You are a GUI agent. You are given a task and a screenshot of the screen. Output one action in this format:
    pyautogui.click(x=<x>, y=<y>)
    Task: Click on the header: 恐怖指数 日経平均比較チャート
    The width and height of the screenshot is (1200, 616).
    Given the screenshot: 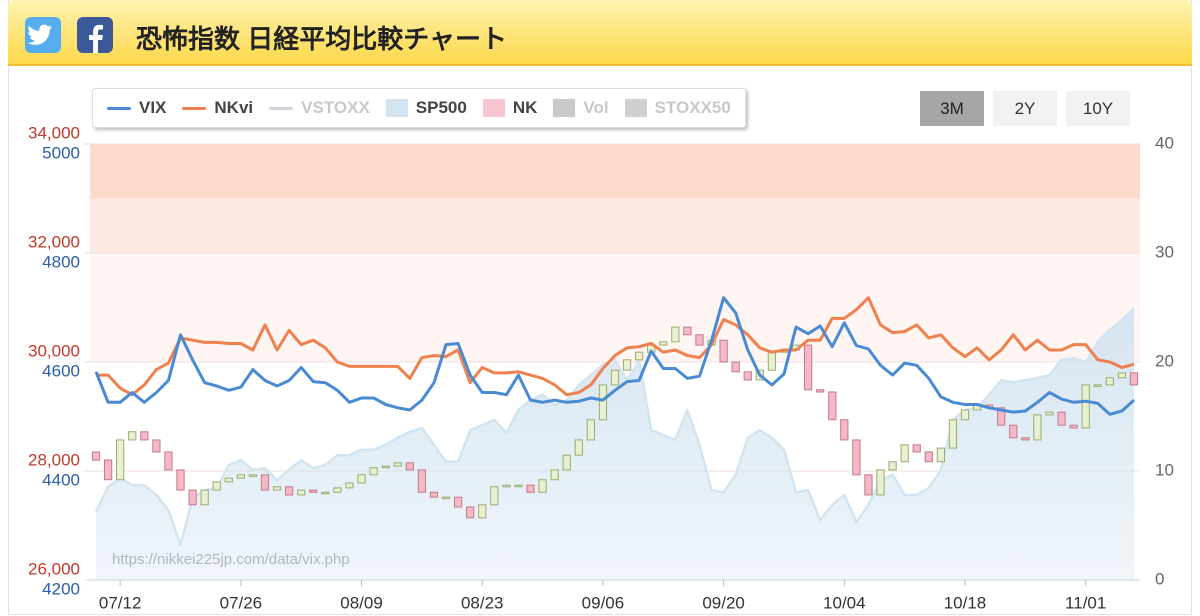 What is the action you would take?
    pyautogui.click(x=600, y=33)
    